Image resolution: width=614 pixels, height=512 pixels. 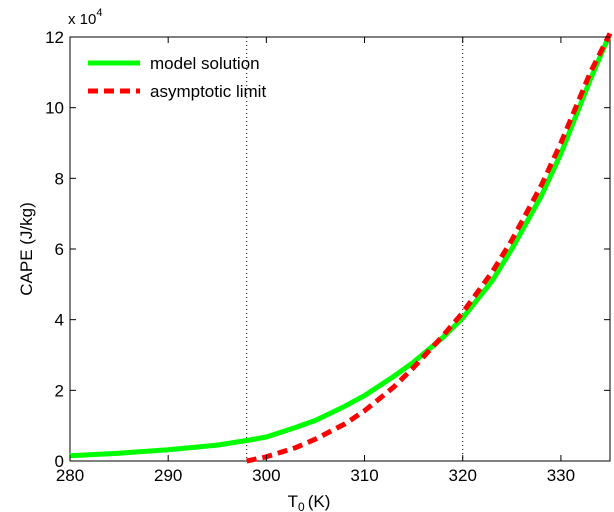 I want to click on x-tick-label: 310, so click(x=364, y=475).